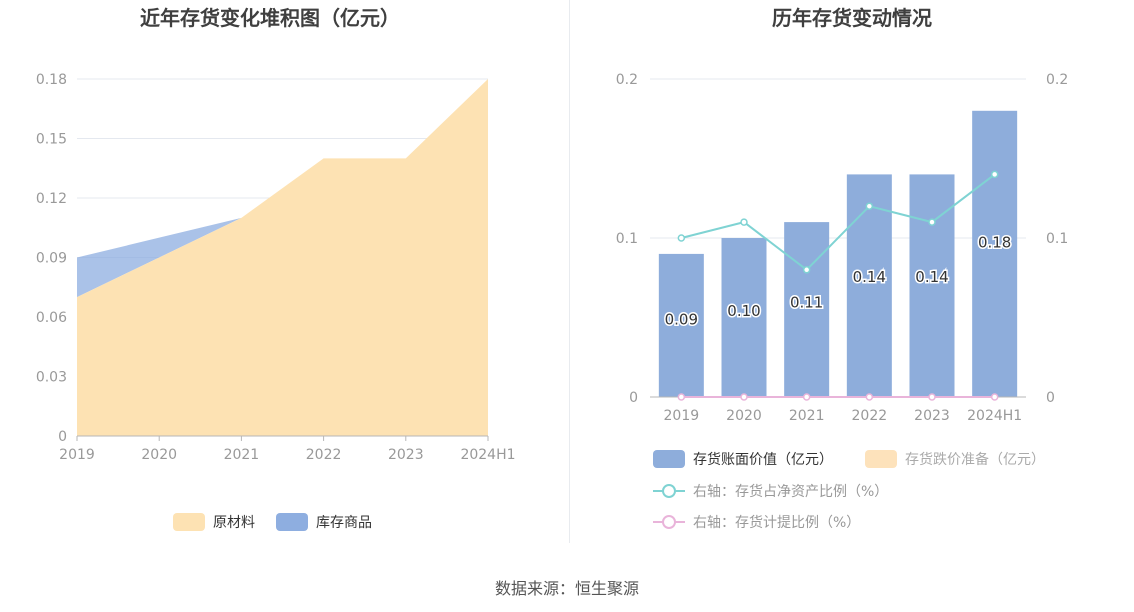 The width and height of the screenshot is (1134, 612). I want to click on right-chart-title: 历年存货变动情况, so click(852, 18).